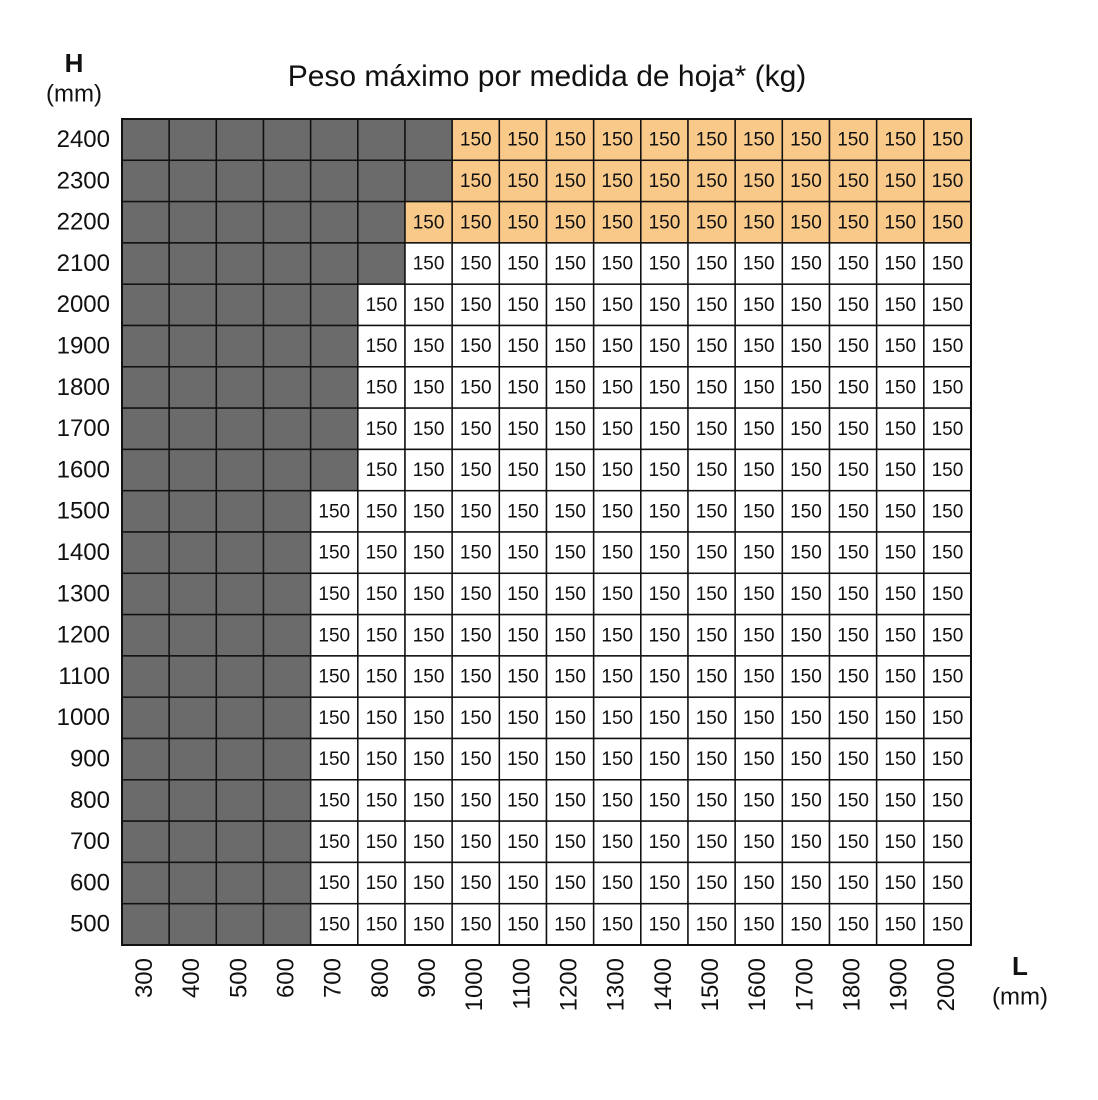  I want to click on column-label: 1600, so click(757, 984).